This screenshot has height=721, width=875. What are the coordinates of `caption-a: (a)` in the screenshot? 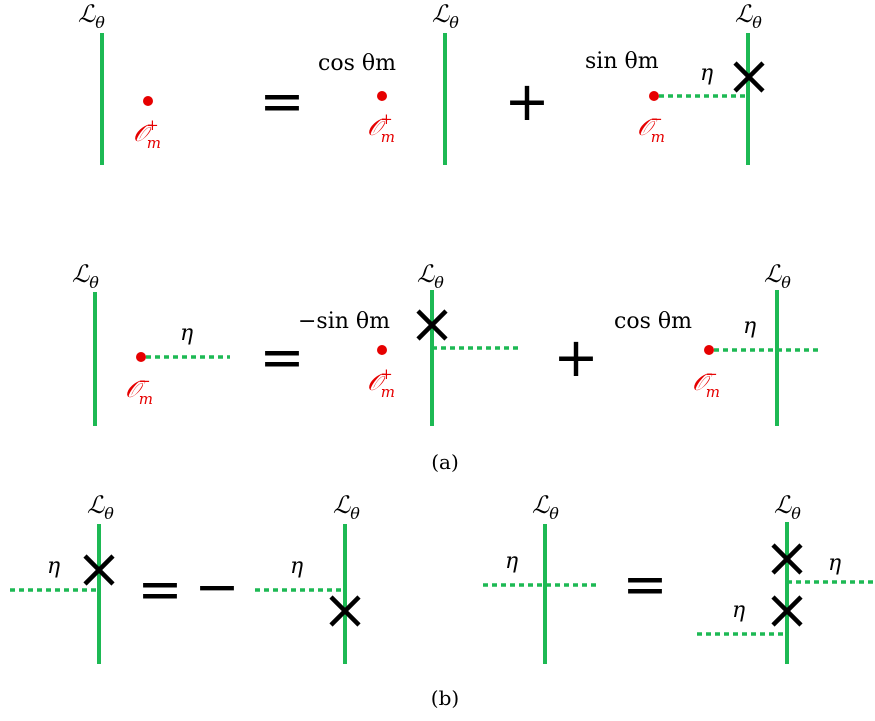 It's located at (445, 462).